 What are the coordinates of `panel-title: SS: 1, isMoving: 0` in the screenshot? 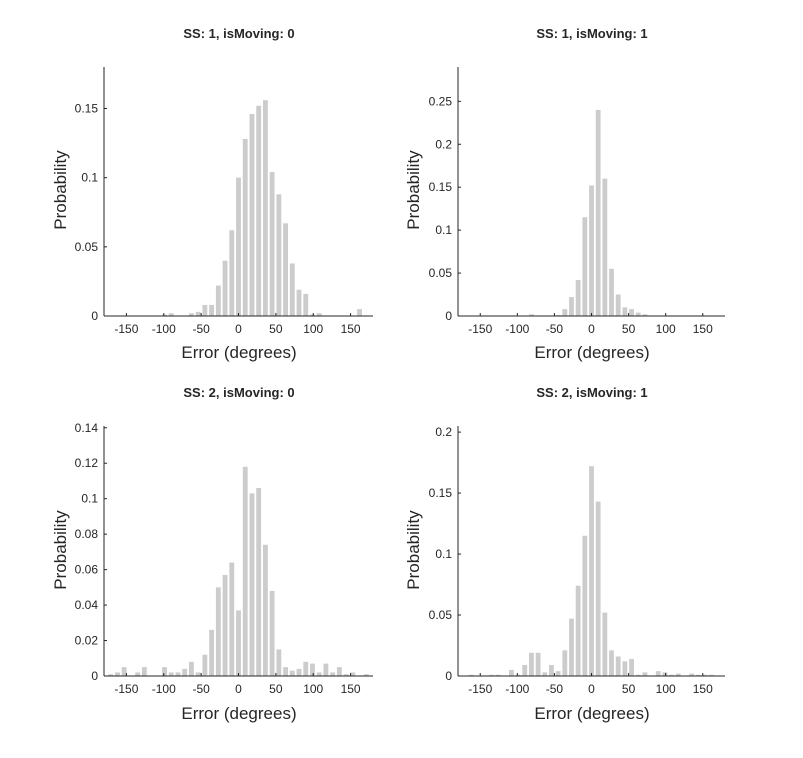 It's located at (238, 33).